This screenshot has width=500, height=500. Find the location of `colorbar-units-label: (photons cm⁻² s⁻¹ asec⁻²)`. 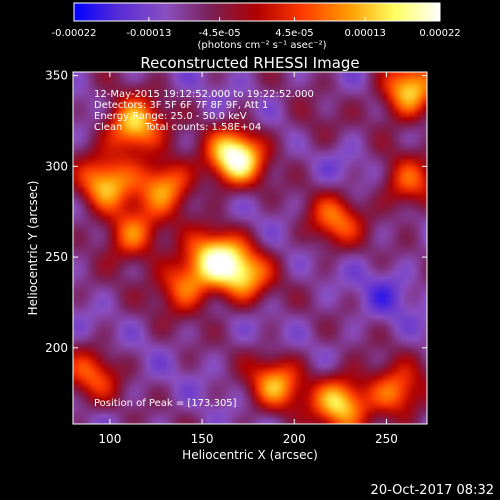

colorbar-units-label: (photons cm⁻² s⁻¹ asec⁻²) is located at coordinates (261, 45).